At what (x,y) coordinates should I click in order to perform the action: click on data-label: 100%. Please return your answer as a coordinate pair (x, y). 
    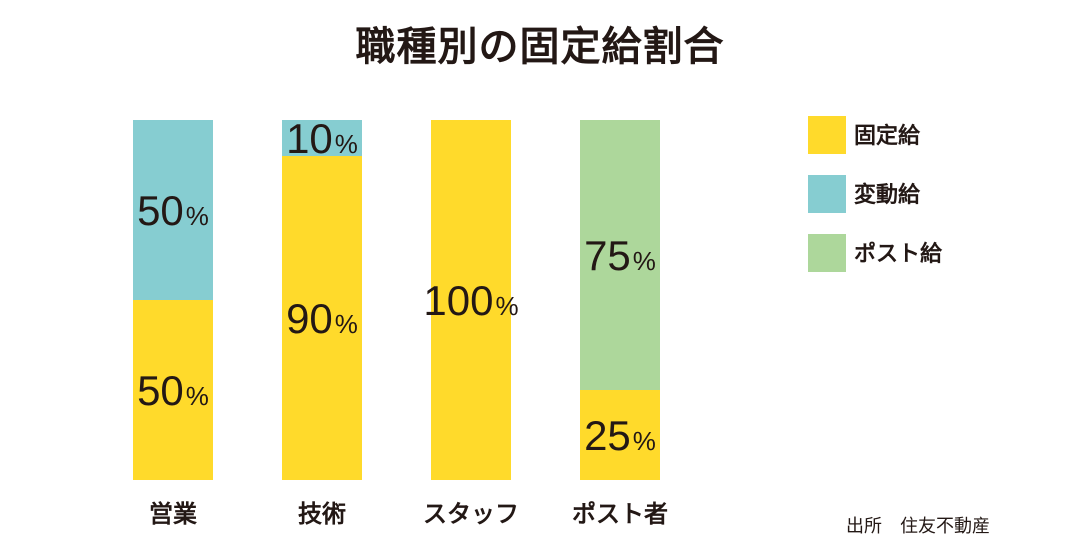
    Looking at the image, I should click on (470, 300).